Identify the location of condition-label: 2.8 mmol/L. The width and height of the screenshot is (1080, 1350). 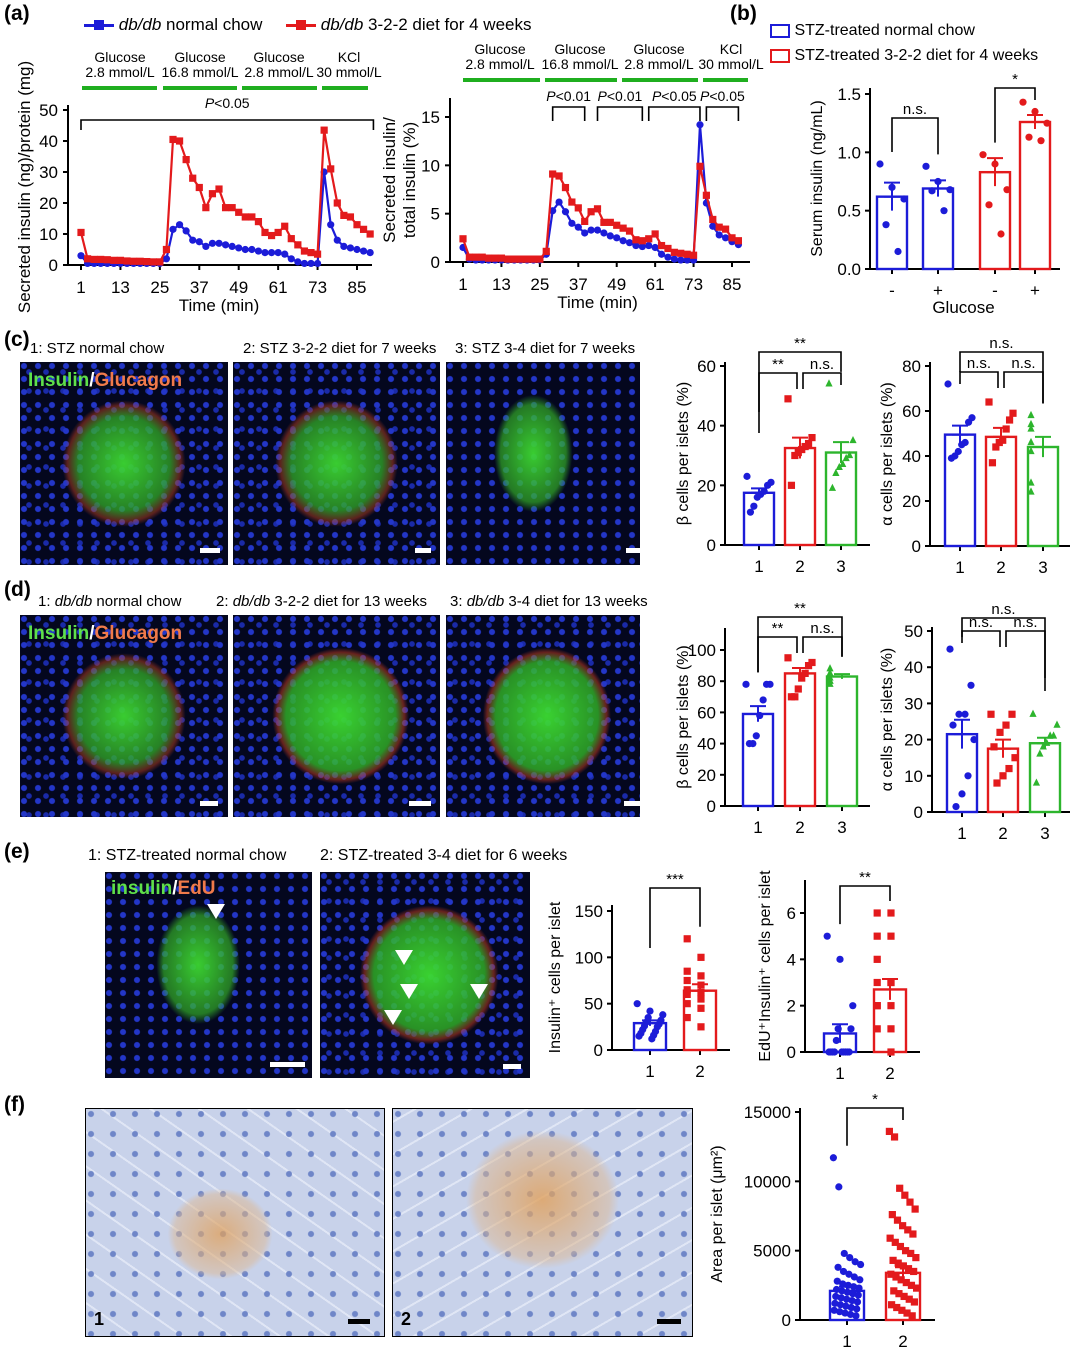
(119, 72).